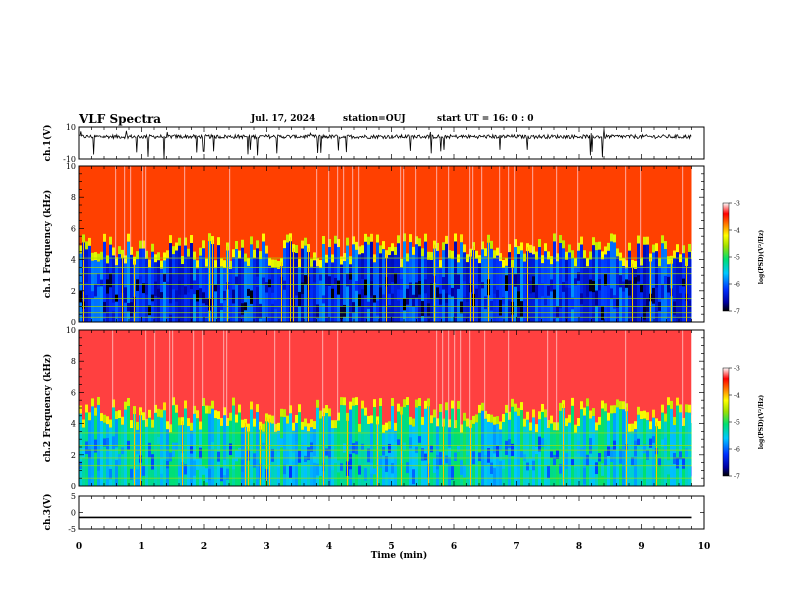 The width and height of the screenshot is (792, 612). Describe the element at coordinates (71, 127) in the screenshot. I see `y-tick-label: 10` at that location.